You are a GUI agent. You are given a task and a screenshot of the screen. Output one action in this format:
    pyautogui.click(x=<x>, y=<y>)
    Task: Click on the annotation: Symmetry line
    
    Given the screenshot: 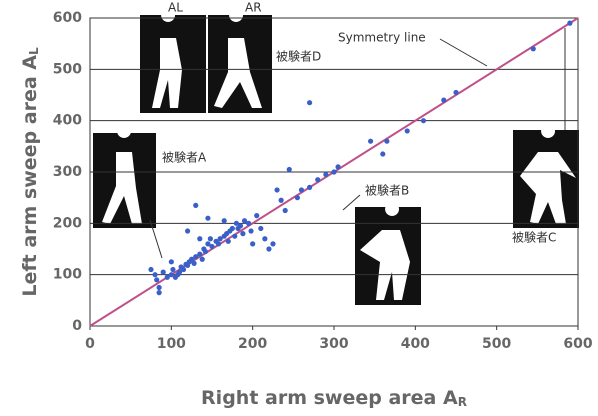 What is the action you would take?
    pyautogui.click(x=382, y=38)
    